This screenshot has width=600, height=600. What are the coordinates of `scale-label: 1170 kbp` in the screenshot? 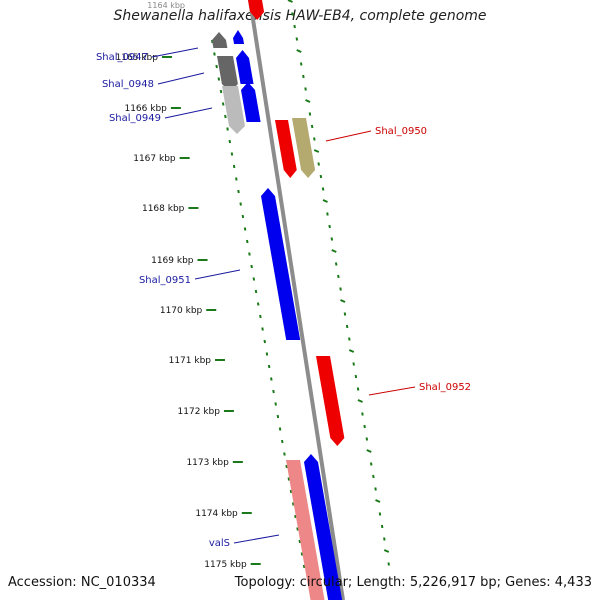 It's located at (181, 311).